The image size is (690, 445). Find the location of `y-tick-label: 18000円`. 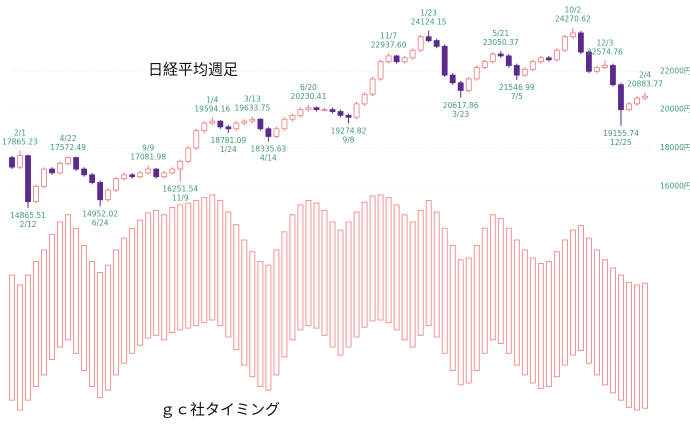

y-tick-label: 18000円 is located at coordinates (675, 147).